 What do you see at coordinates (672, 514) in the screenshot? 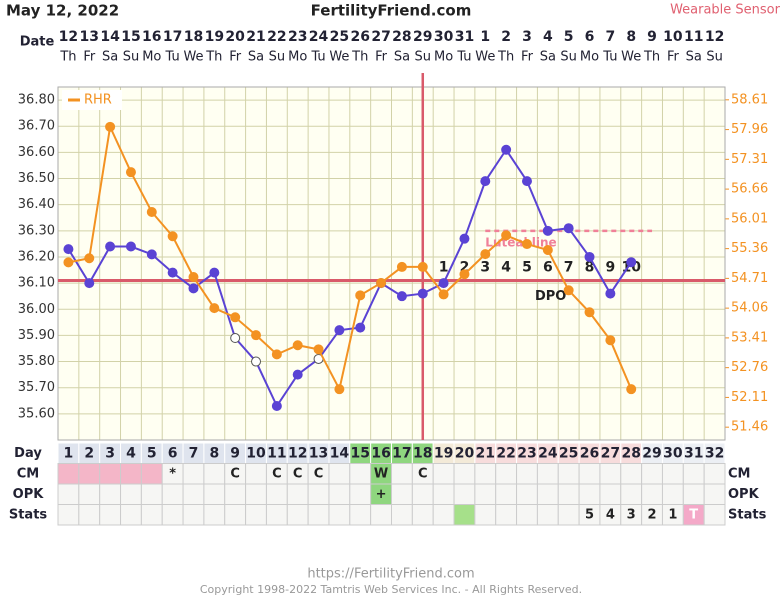
I see `cell-text: 1` at bounding box center [672, 514].